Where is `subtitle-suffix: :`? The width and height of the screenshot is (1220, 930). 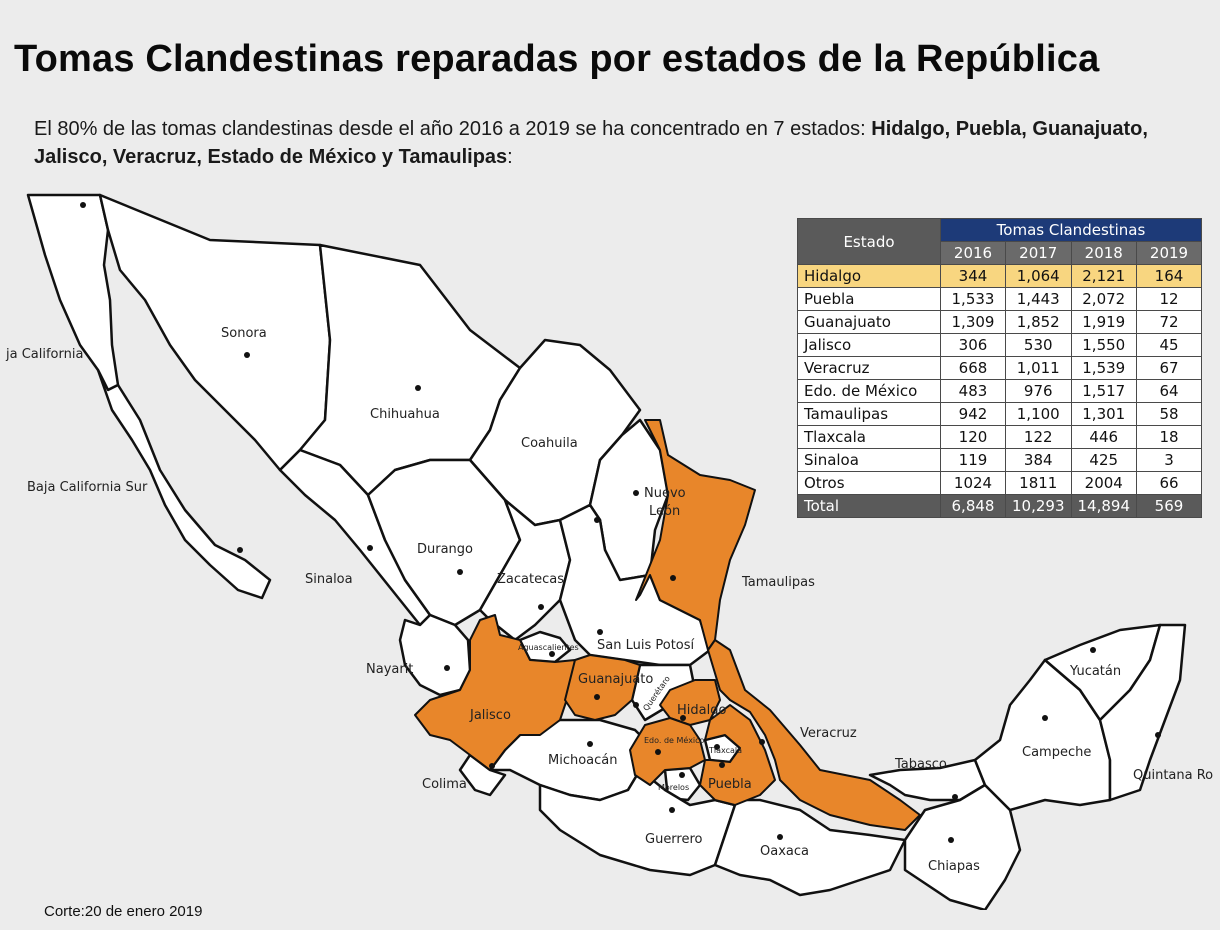
subtitle-suffix: : is located at coordinates (510, 157).